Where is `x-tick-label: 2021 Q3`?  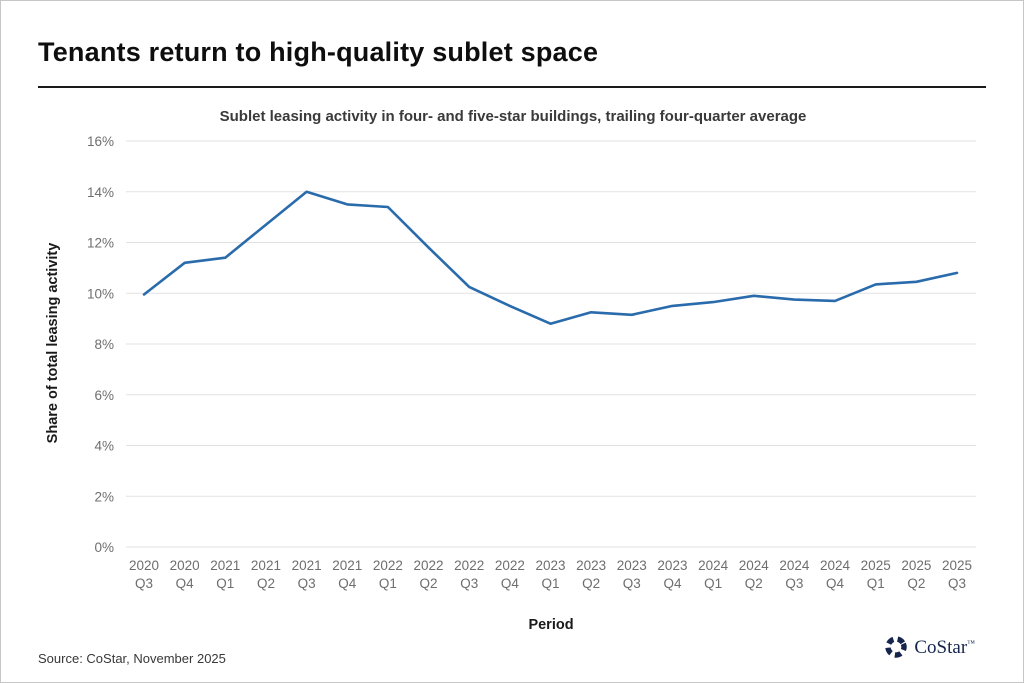
x-tick-label: 2021 Q3 is located at coordinates (307, 574).